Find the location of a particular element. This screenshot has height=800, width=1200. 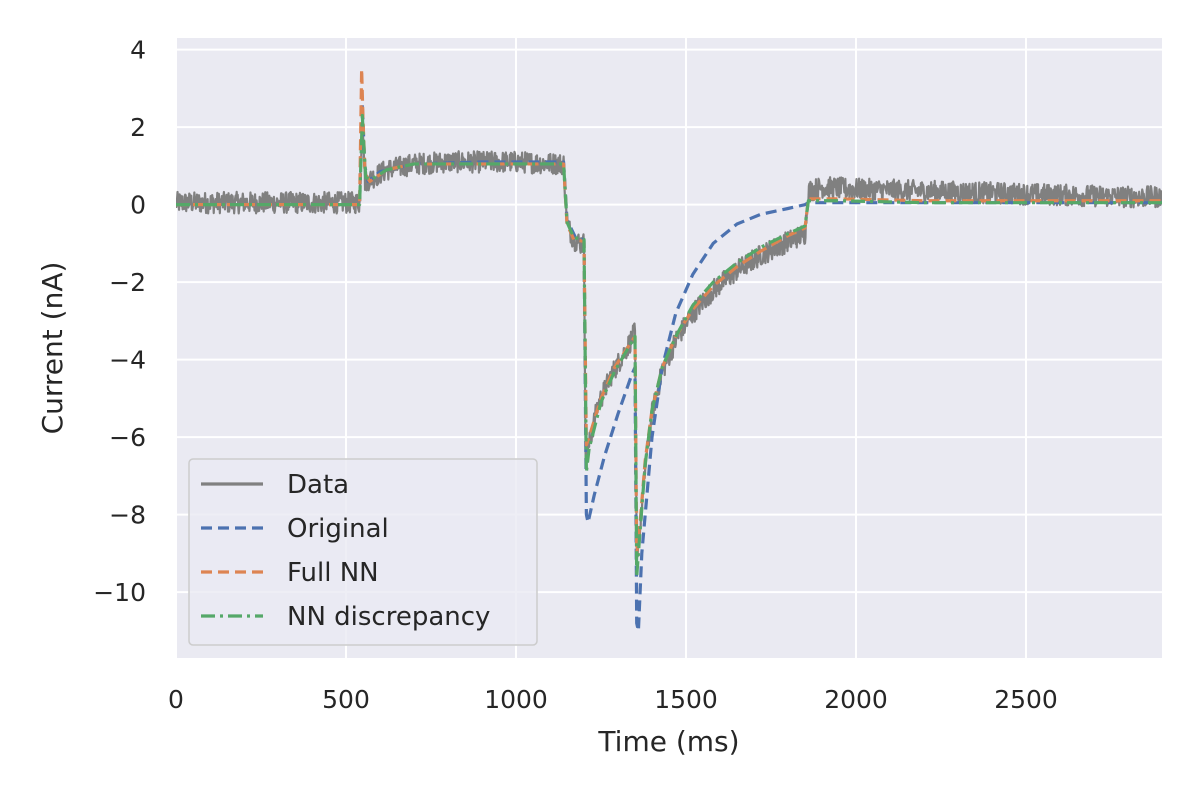

x-tick-label: 1500 is located at coordinates (686, 699).